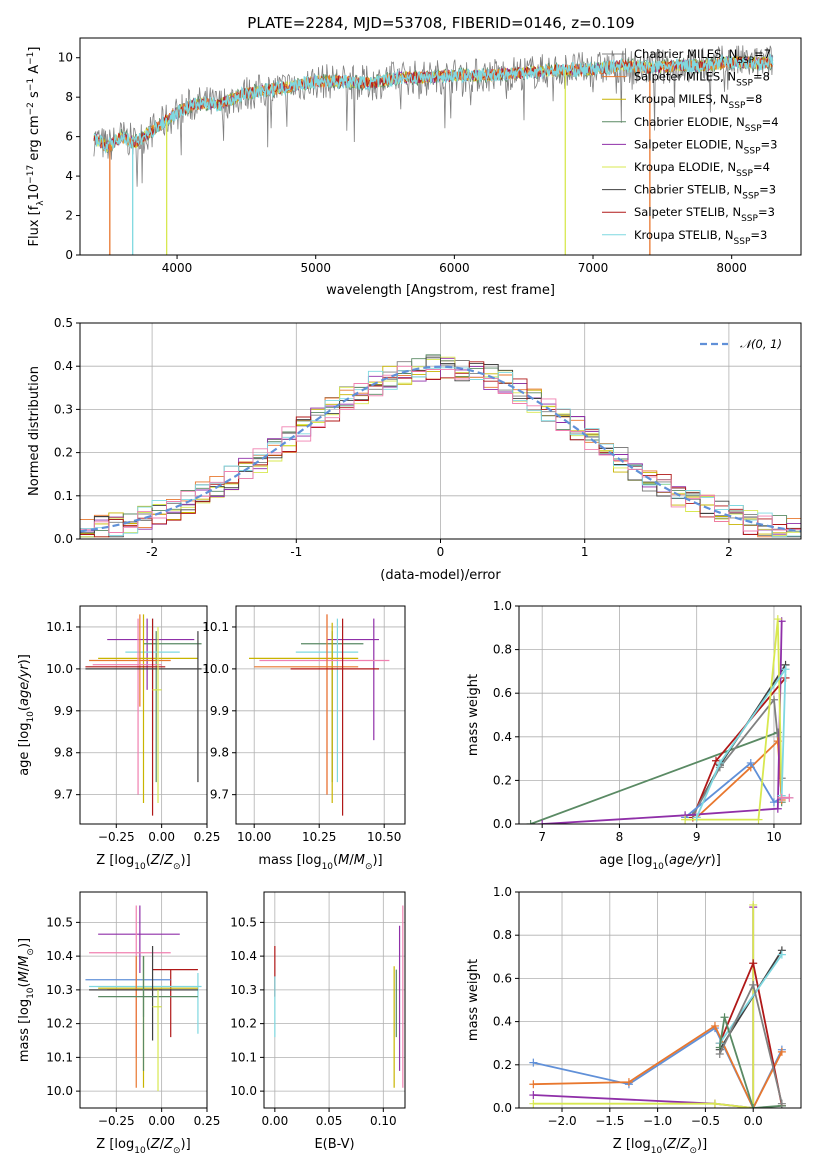 The width and height of the screenshot is (819, 1170). What do you see at coordinates (69, 255) in the screenshot?
I see `y-tick-label: 0` at bounding box center [69, 255].